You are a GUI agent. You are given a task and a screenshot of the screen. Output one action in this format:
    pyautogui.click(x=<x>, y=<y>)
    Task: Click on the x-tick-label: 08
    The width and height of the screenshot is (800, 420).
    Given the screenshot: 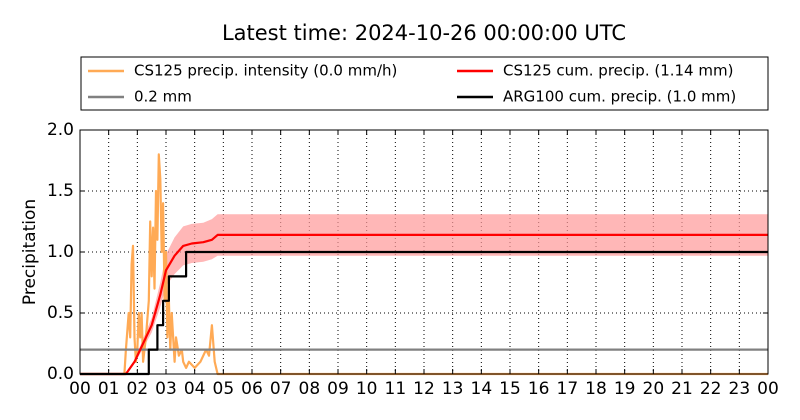 What is the action you would take?
    pyautogui.click(x=310, y=389)
    